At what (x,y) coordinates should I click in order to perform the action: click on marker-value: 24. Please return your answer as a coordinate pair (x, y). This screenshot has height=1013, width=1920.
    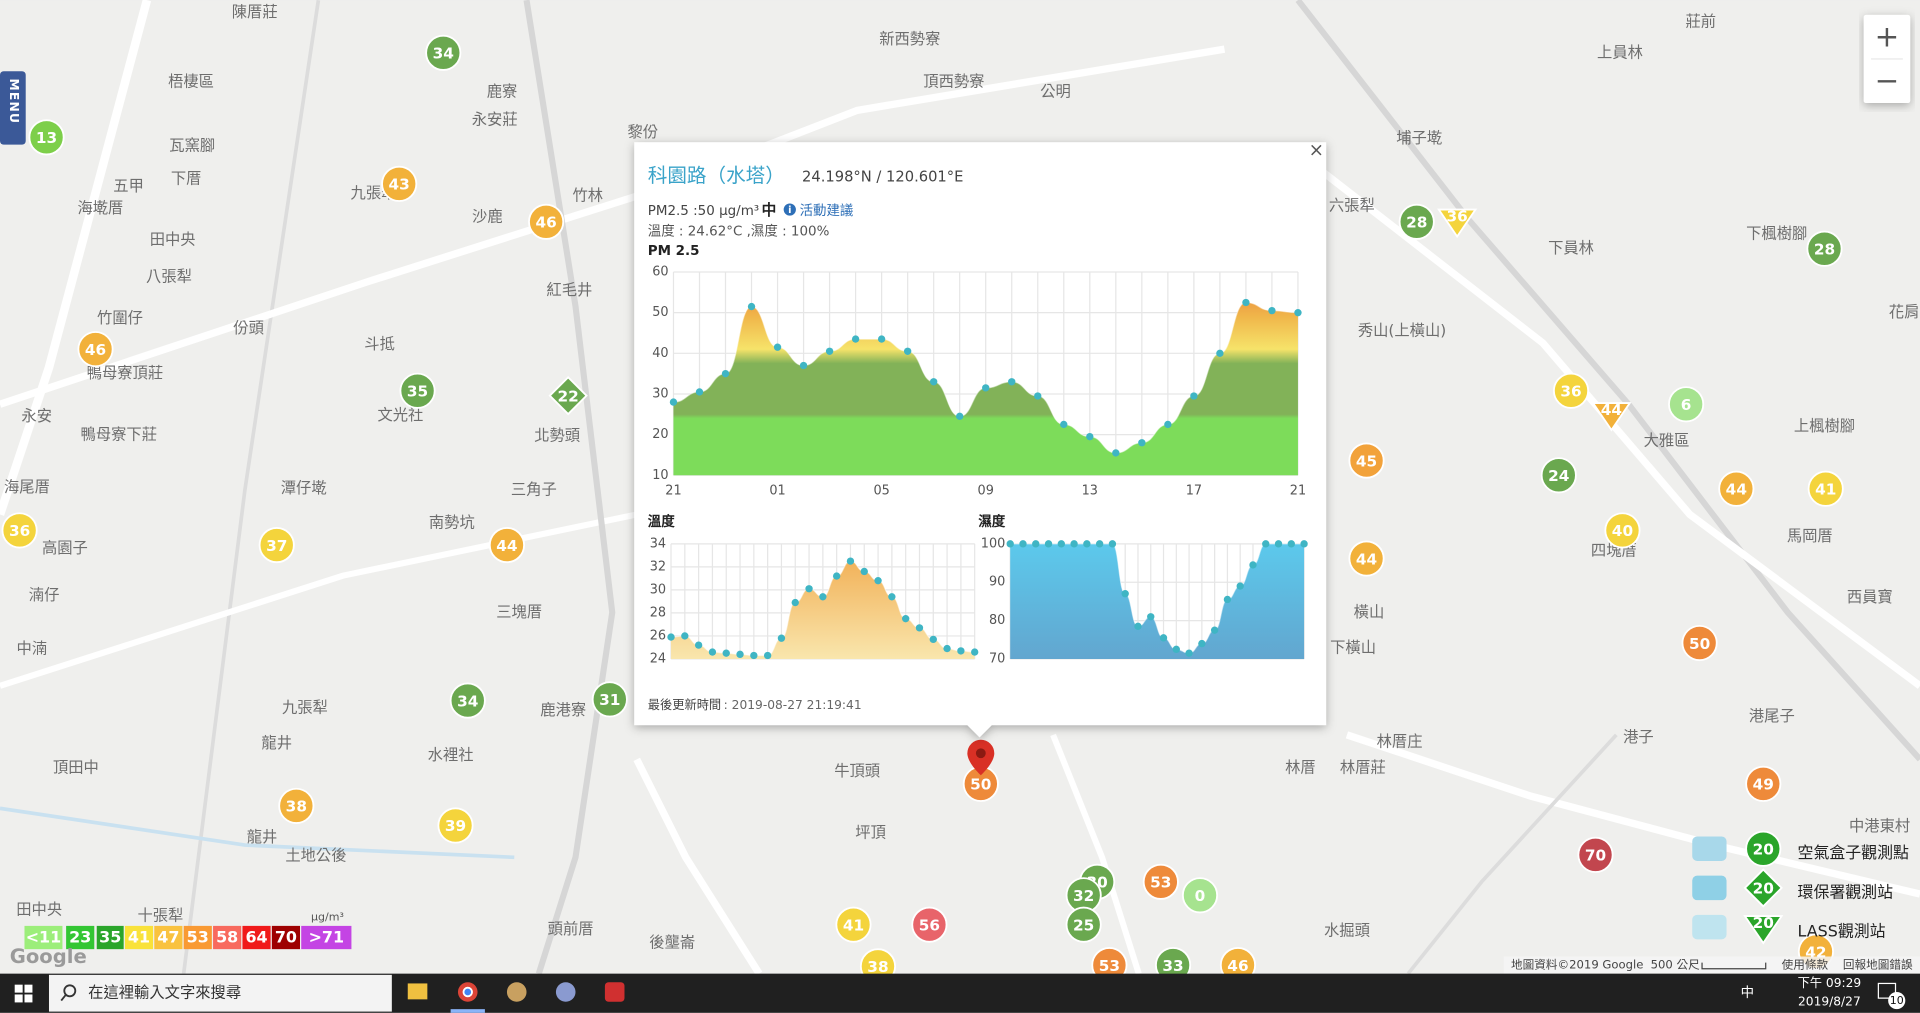
    Looking at the image, I should click on (1558, 476).